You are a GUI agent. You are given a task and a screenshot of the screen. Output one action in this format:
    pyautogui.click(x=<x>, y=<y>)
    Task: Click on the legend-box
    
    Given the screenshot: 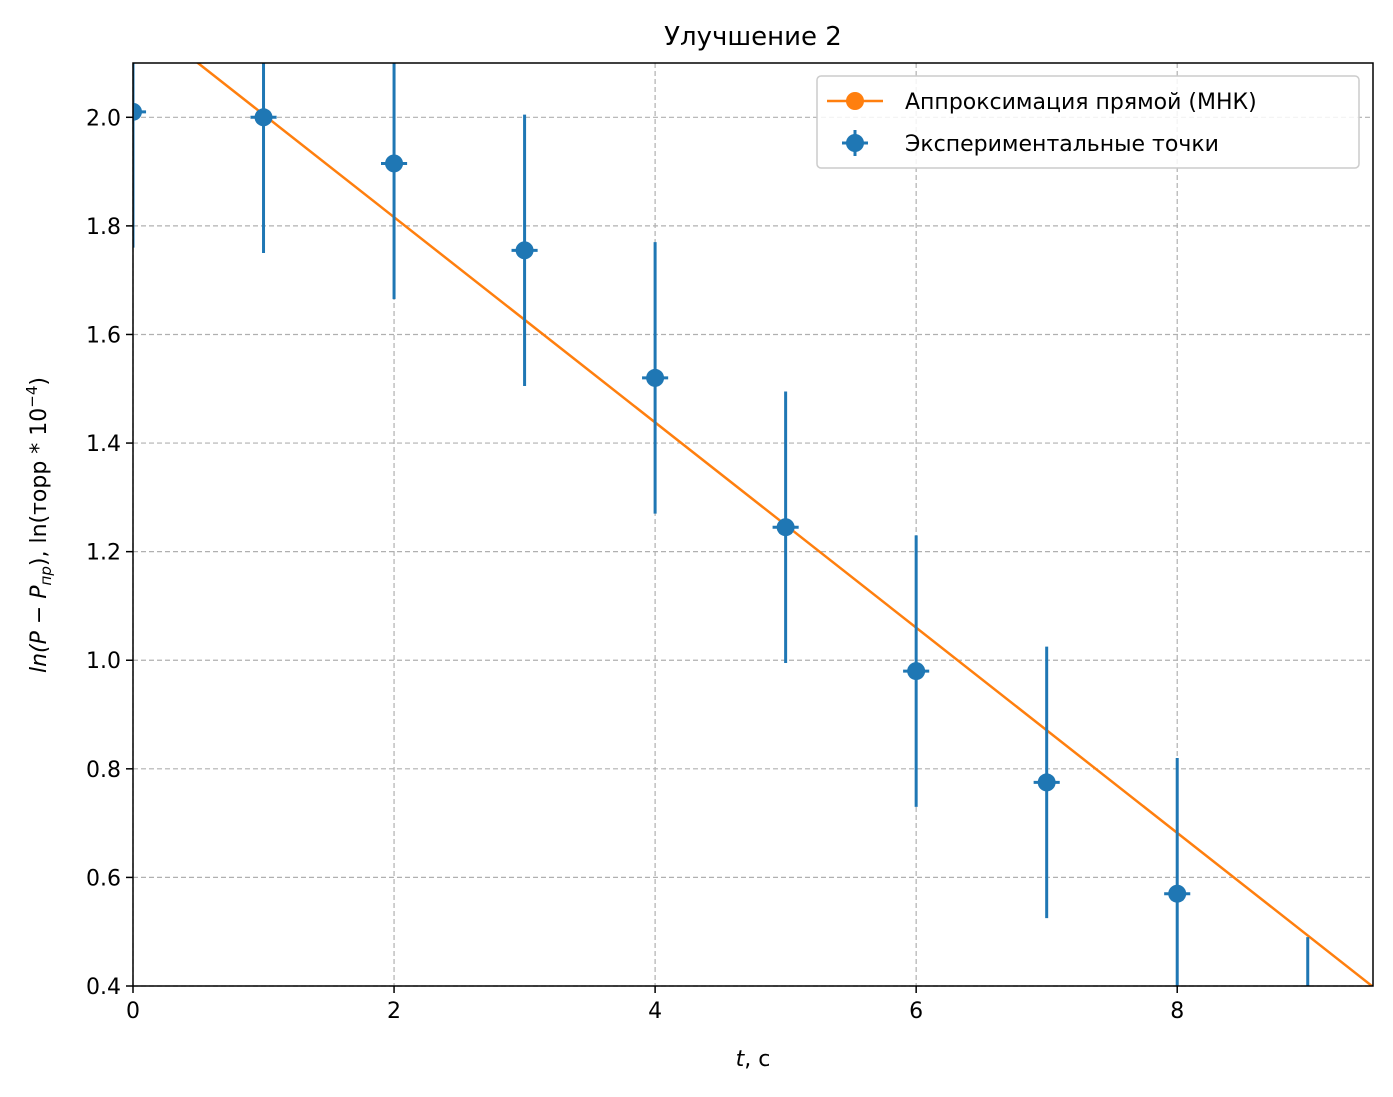 What is the action you would take?
    pyautogui.click(x=1088, y=122)
    